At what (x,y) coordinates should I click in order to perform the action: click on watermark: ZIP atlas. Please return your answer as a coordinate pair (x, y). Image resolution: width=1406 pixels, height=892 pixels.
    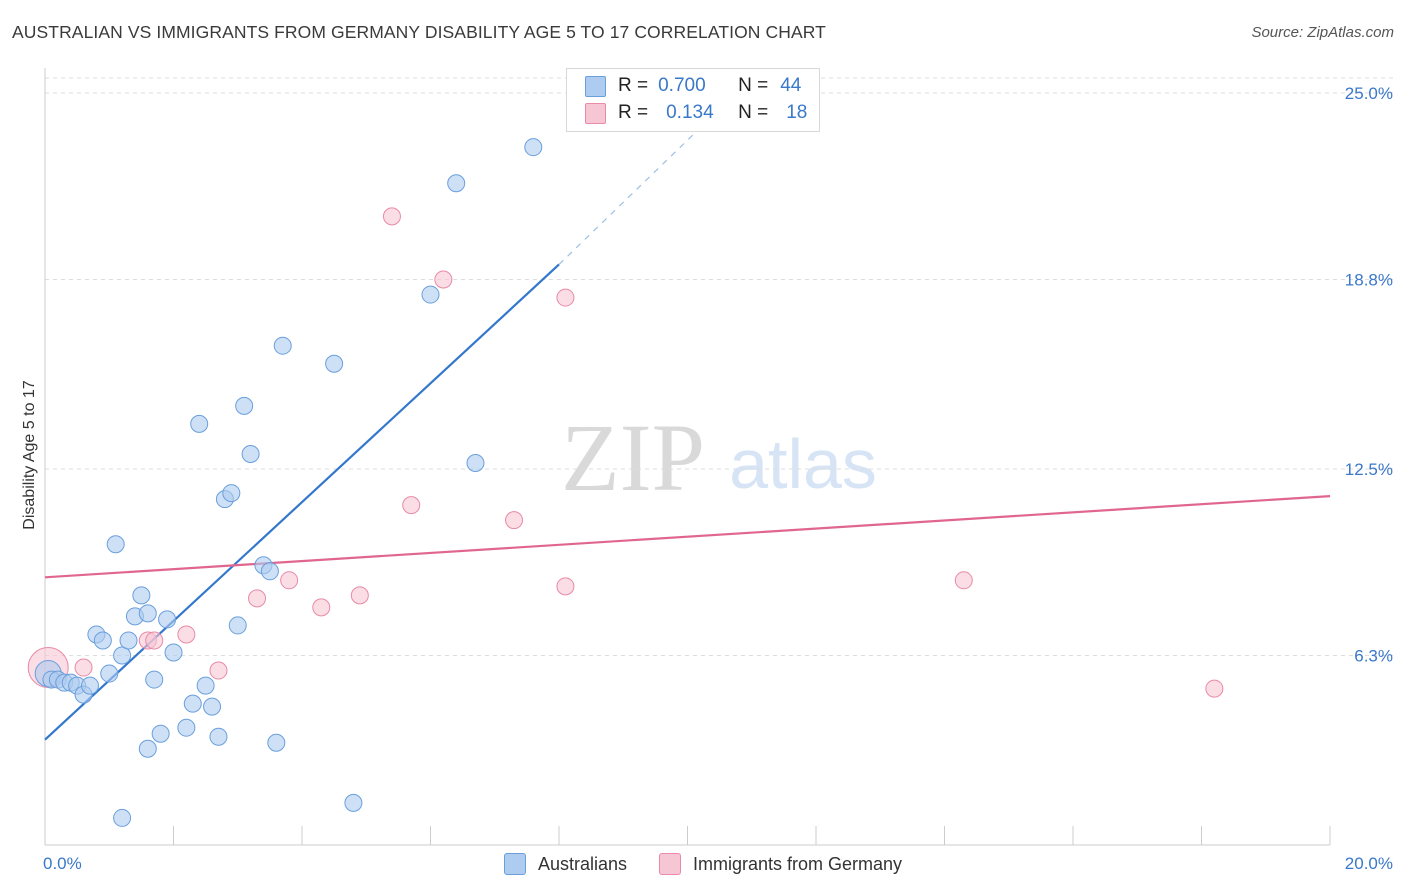
    Looking at the image, I should click on (719, 457).